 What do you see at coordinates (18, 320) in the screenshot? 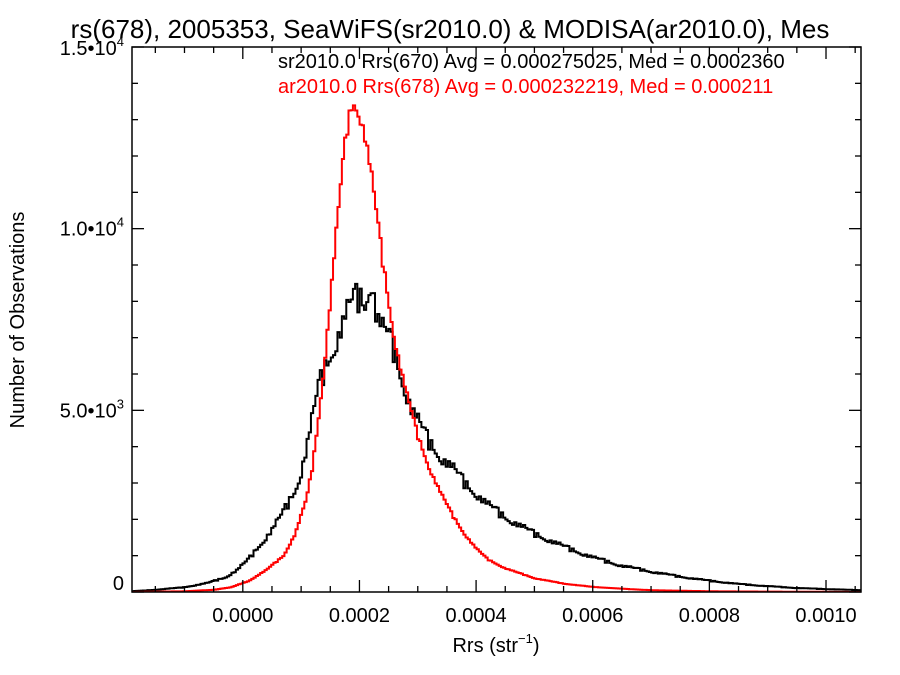
I see `y-axis-label: Number of Observations` at bounding box center [18, 320].